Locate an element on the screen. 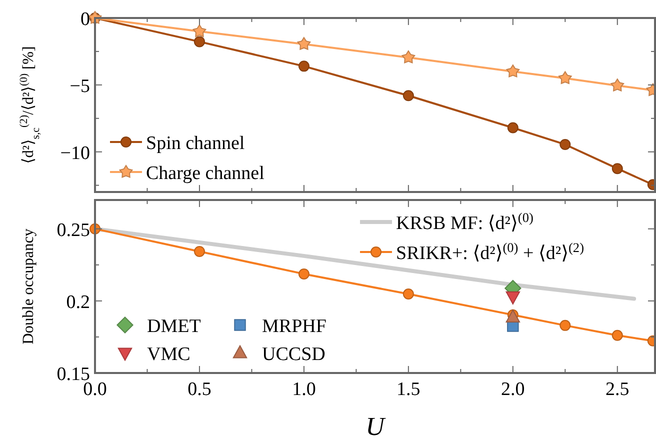 Image resolution: width=656 pixels, height=445 pixels. legend-label: Spin channel is located at coordinates (195, 143).